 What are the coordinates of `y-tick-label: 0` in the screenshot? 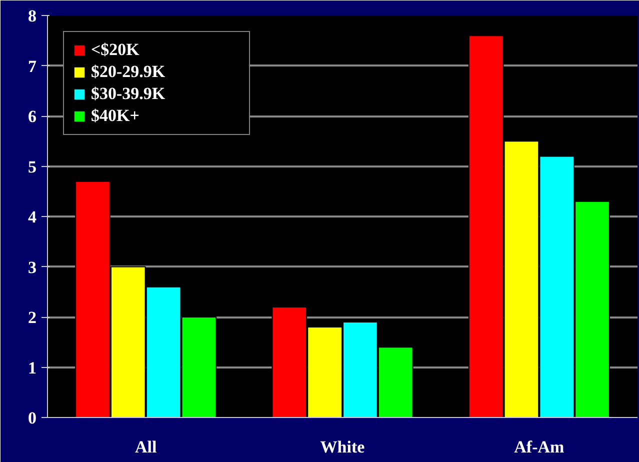 It's located at (32, 418).